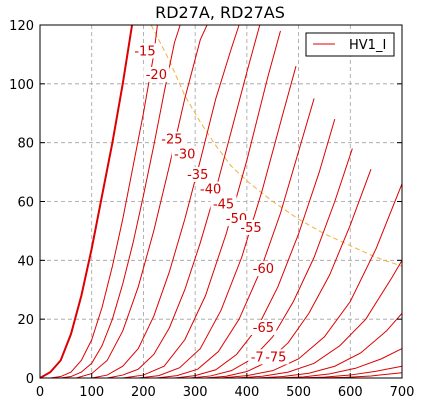 Image resolution: width=424 pixels, height=406 pixels. I want to click on y-tick-label: 0, so click(30, 379).